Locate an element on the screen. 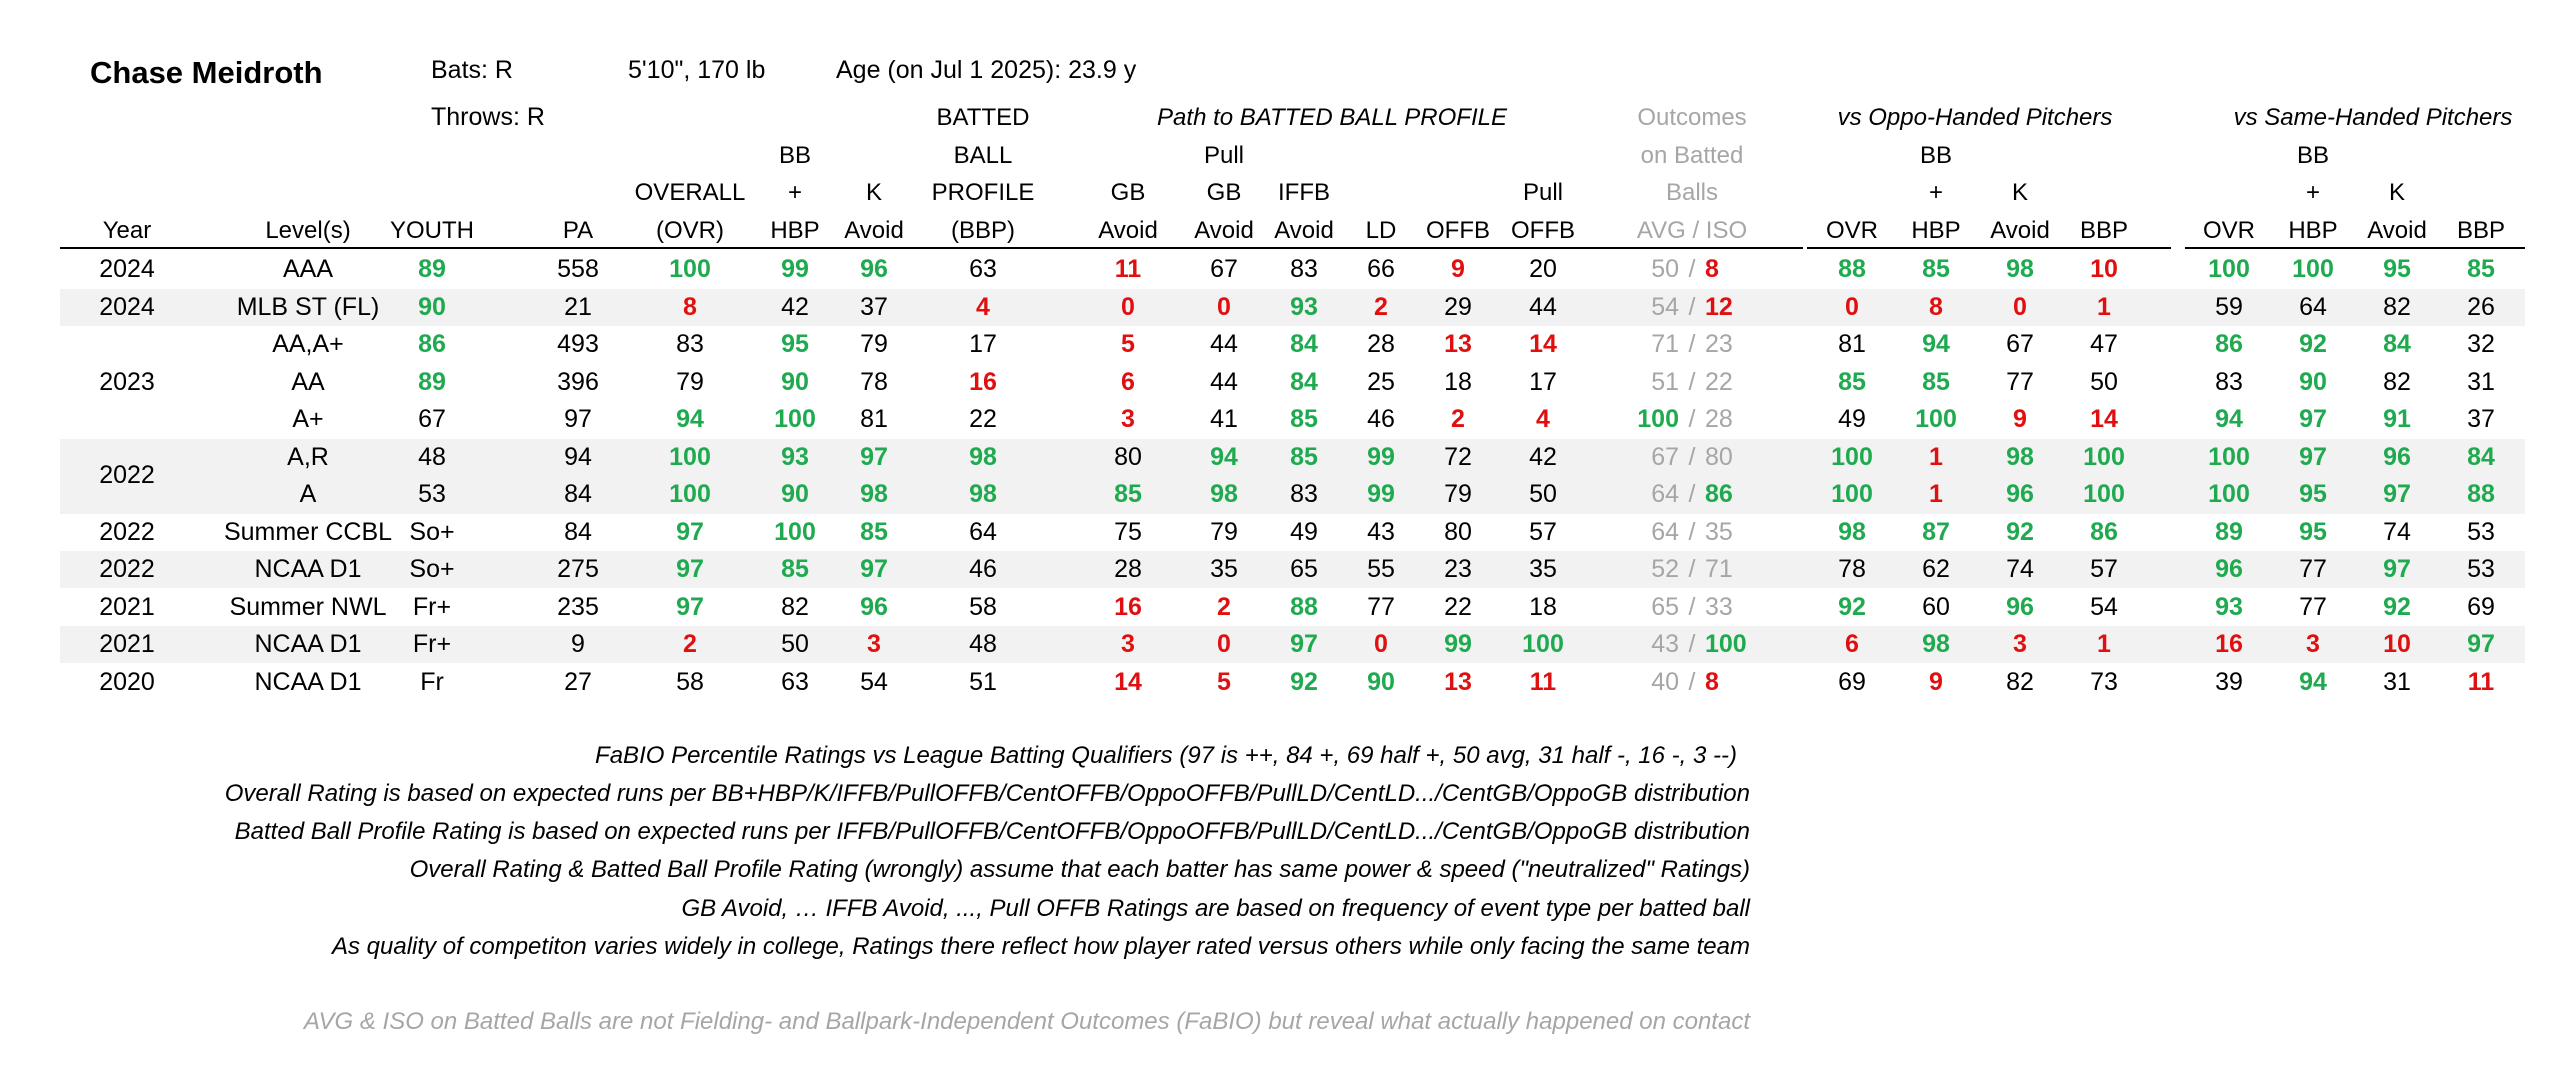 The width and height of the screenshot is (2560, 1074). cell-s-k: 10 is located at coordinates (2397, 644).